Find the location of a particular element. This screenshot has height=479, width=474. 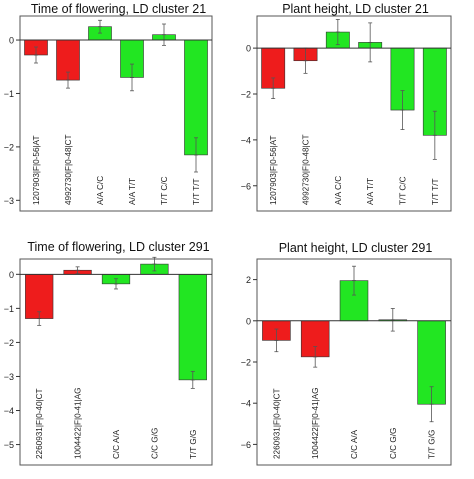

bar is located at coordinates (192, 327).